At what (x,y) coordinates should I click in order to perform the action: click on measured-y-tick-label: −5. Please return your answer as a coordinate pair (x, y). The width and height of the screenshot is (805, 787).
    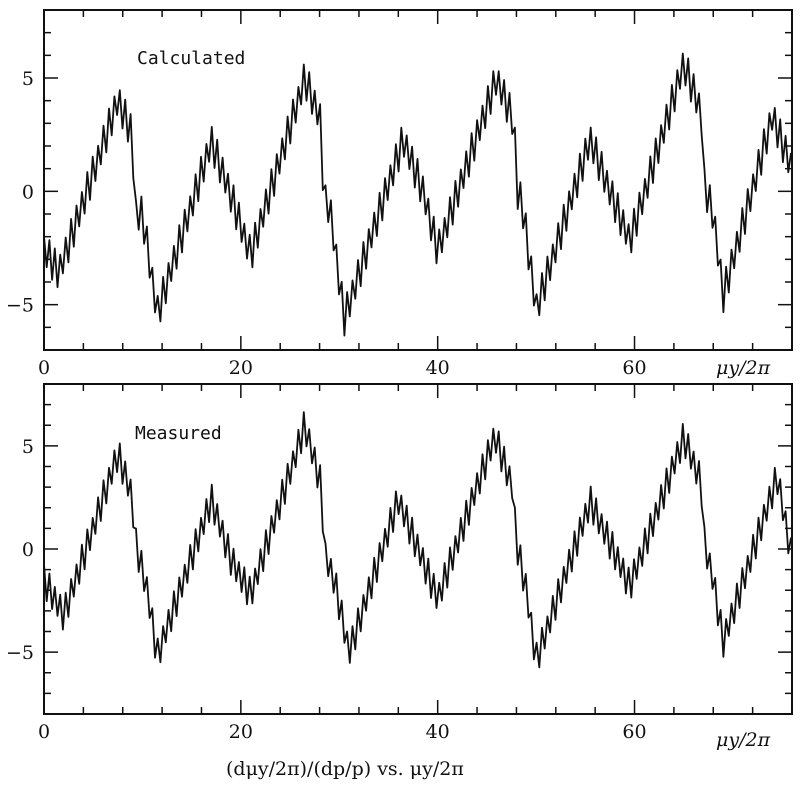
    Looking at the image, I should click on (20, 653).